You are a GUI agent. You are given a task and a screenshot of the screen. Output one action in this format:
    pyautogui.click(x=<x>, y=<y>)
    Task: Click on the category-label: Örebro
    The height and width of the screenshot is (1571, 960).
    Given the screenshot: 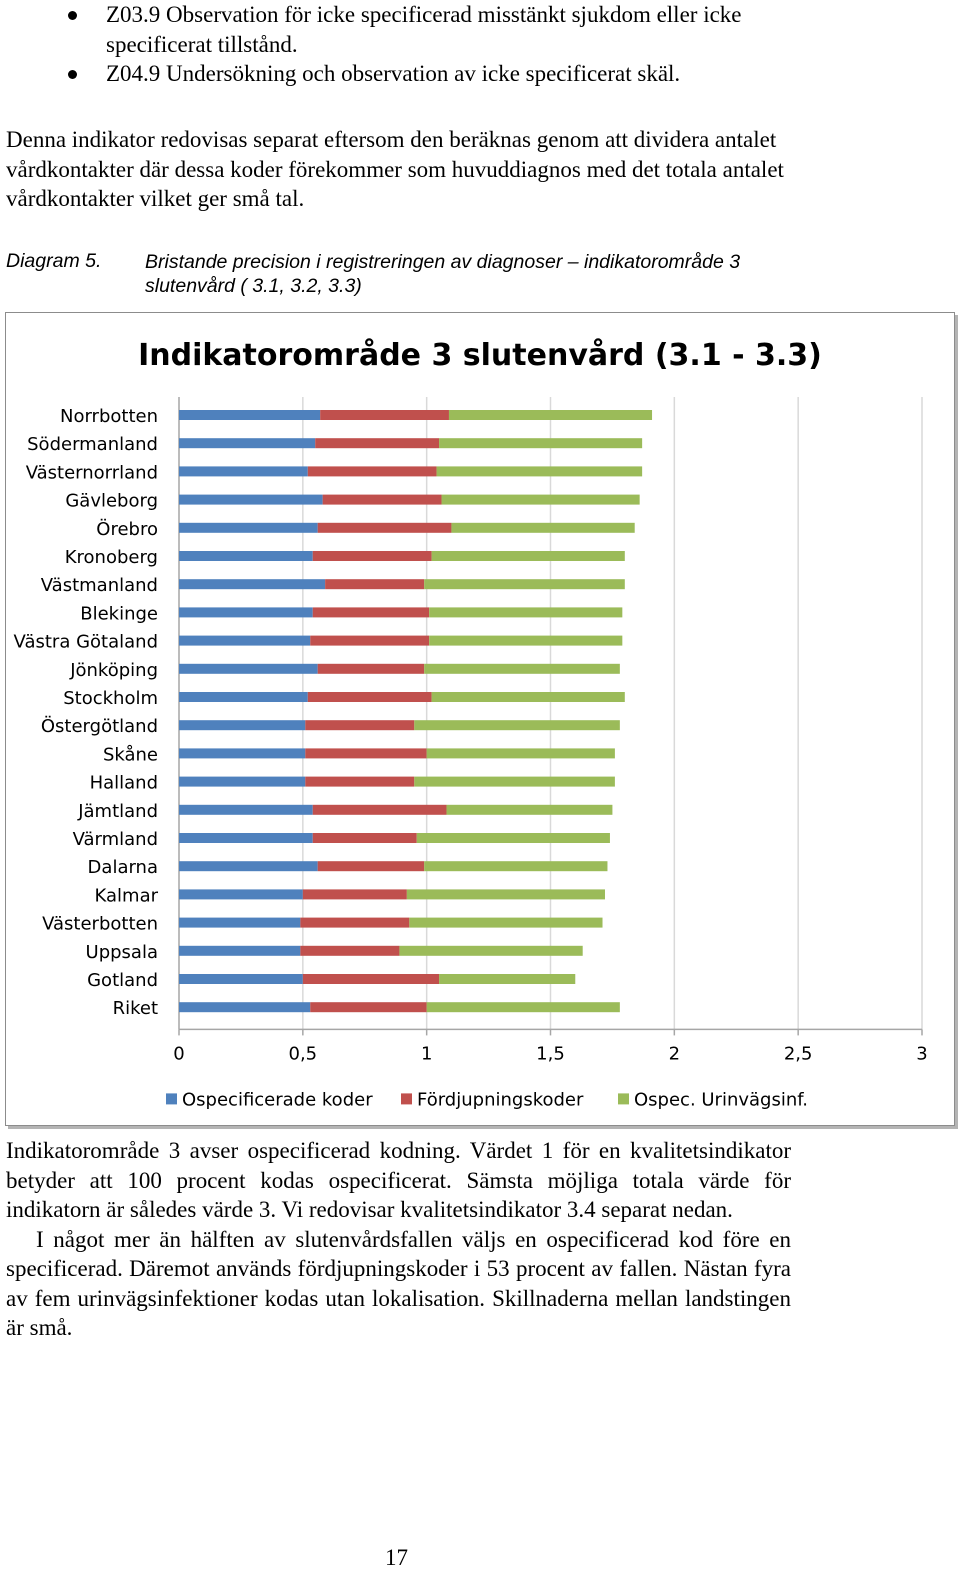 What is the action you would take?
    pyautogui.click(x=127, y=529)
    